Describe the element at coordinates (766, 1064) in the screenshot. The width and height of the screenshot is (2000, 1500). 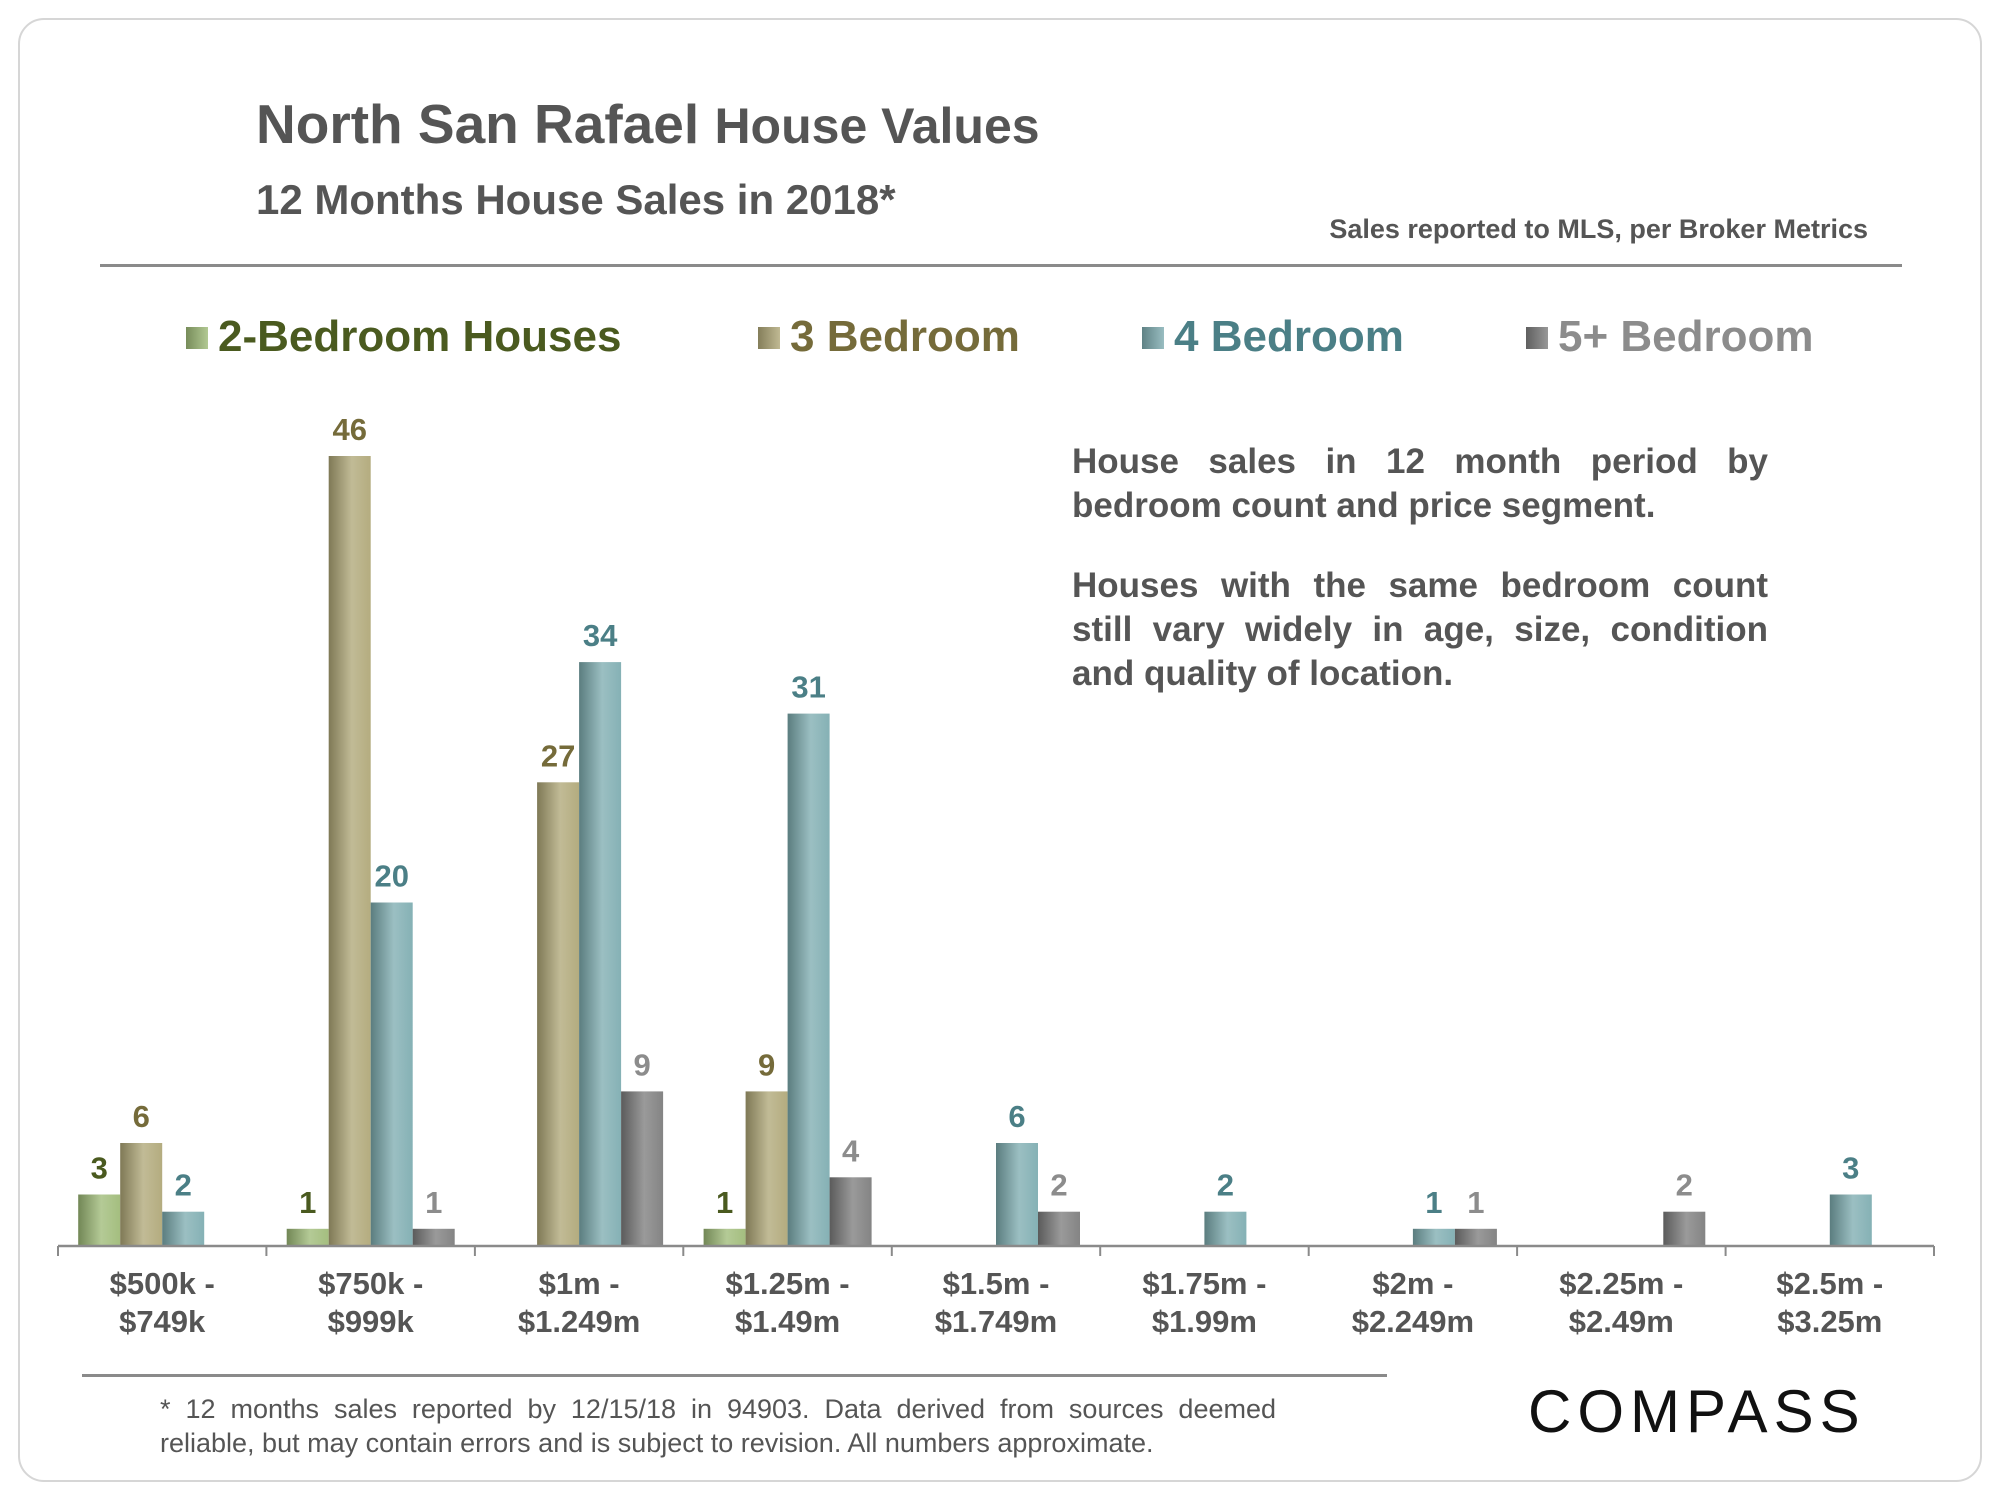
I see `data-label-bed3-3: 9` at that location.